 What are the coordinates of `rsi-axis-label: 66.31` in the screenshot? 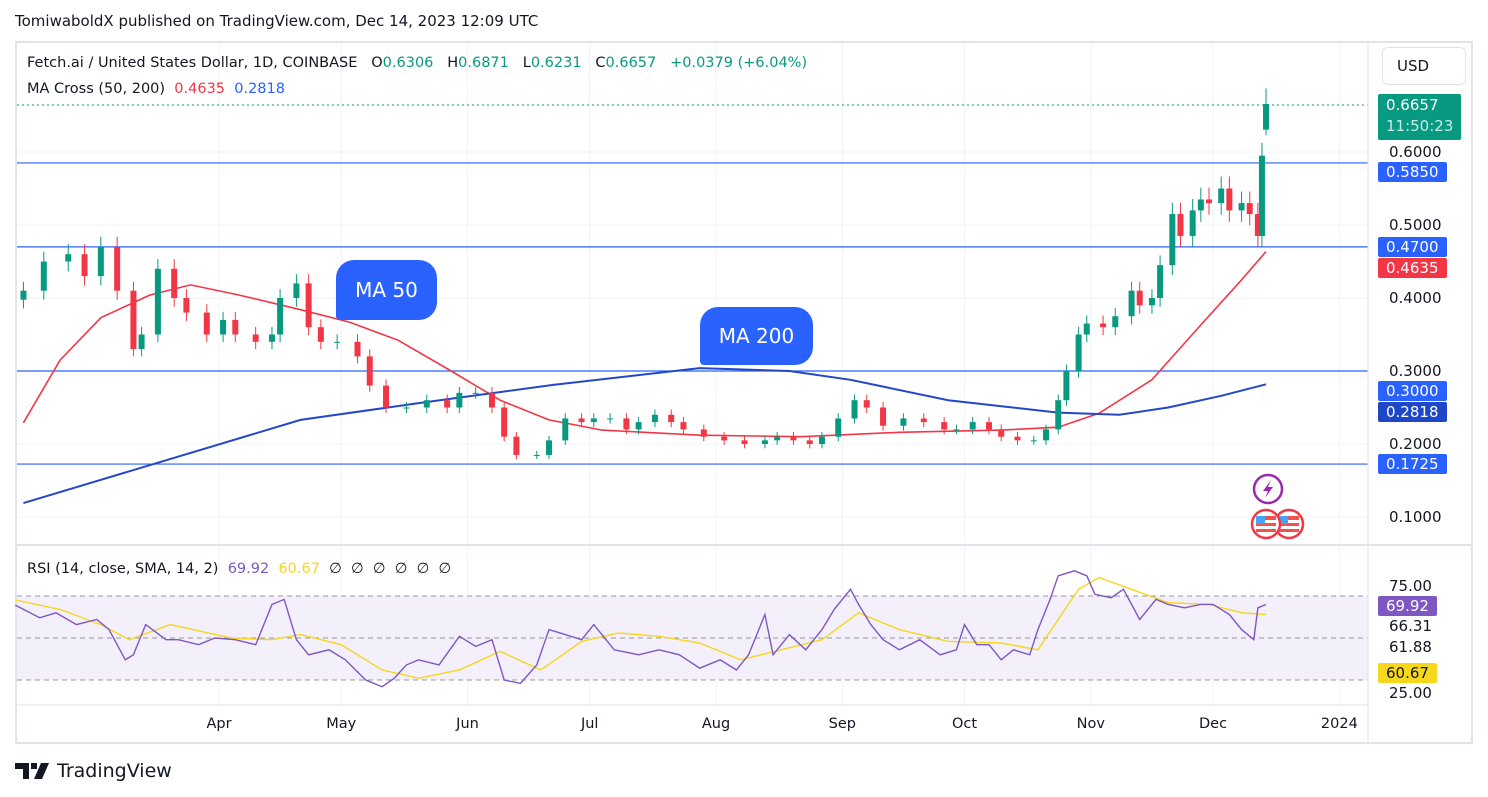 It's located at (1410, 626).